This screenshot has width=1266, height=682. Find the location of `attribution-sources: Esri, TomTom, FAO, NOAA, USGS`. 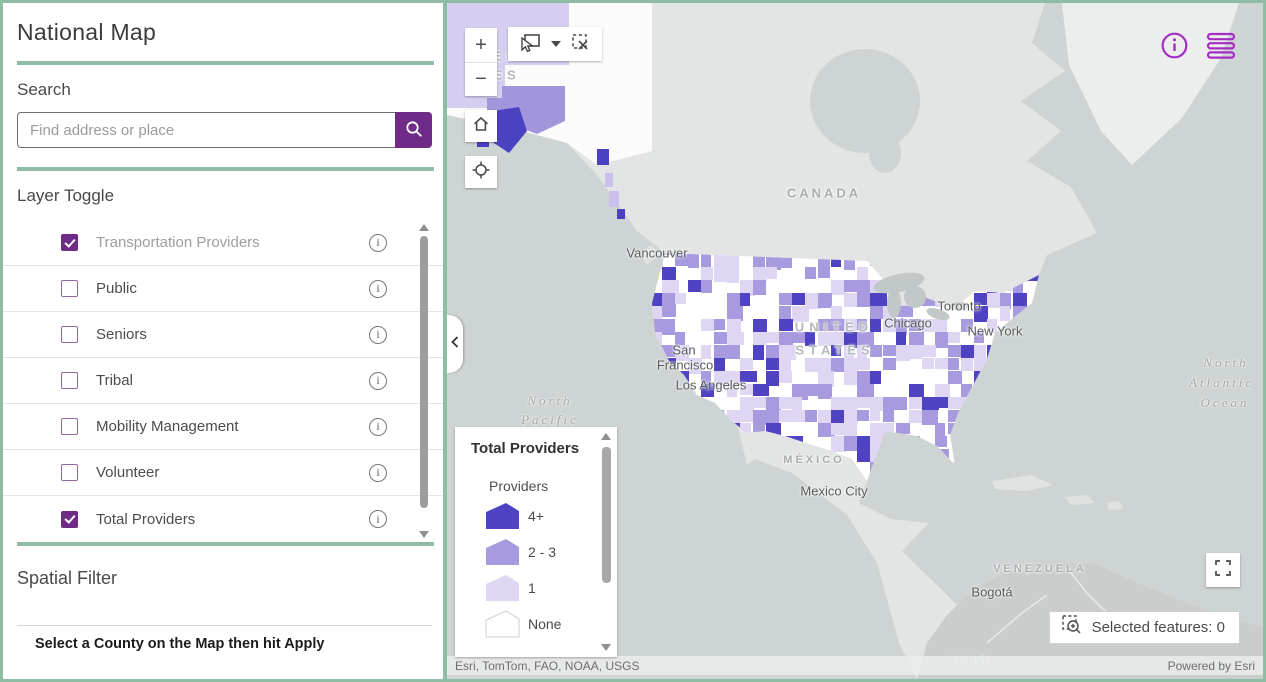

attribution-sources: Esri, TomTom, FAO, NOAA, USGS is located at coordinates (547, 665).